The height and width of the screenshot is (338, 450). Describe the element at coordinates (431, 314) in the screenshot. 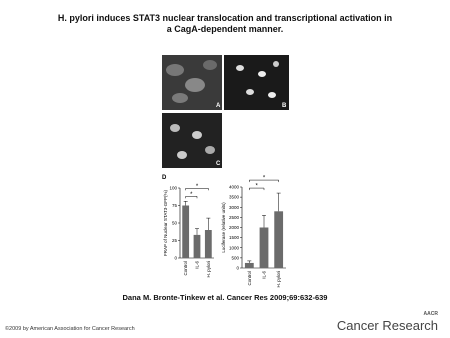

I see `logo-small: AACR` at that location.